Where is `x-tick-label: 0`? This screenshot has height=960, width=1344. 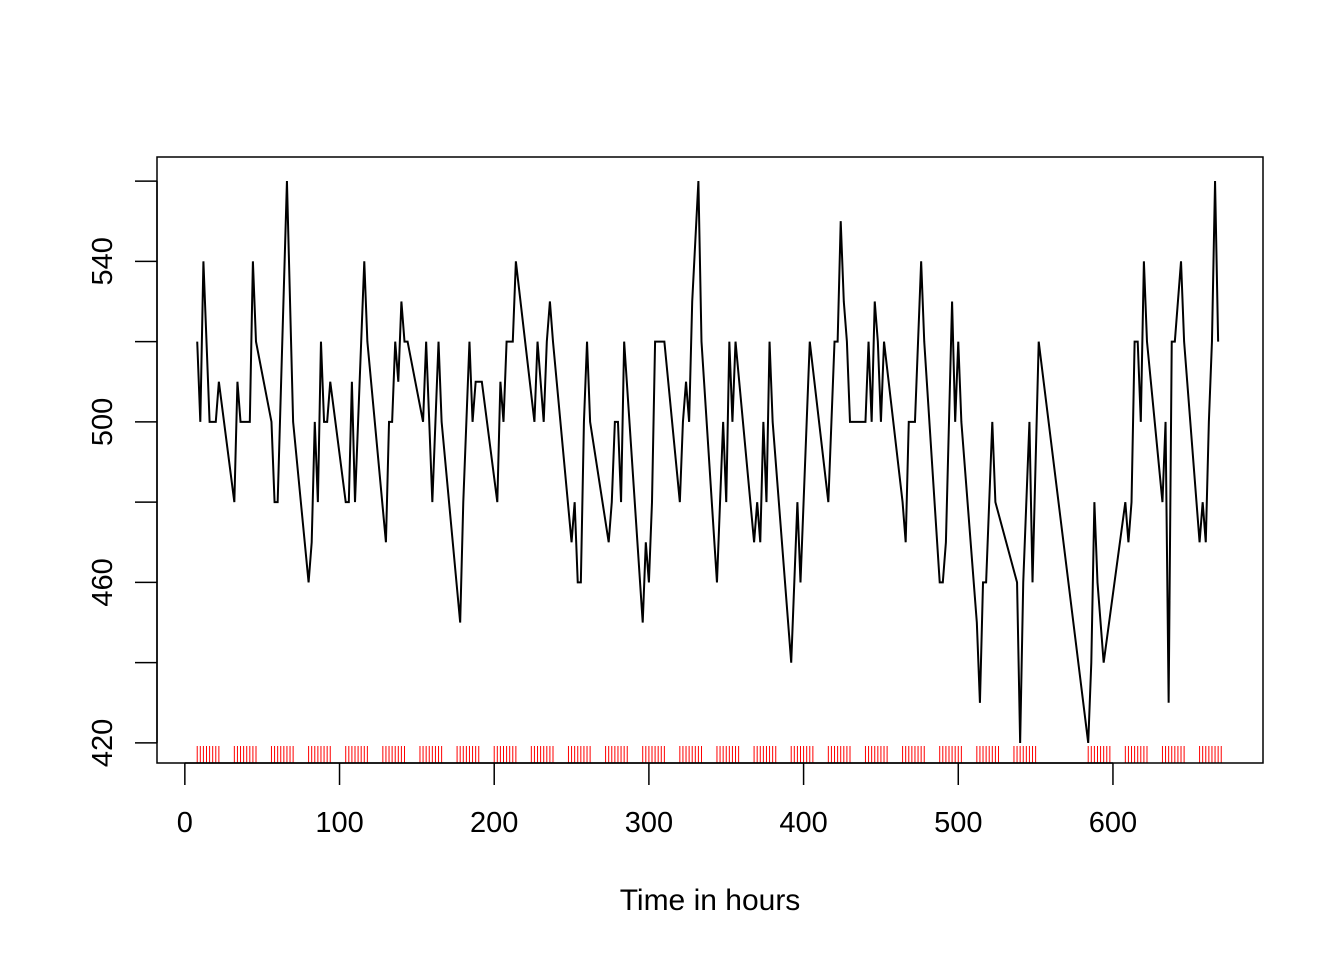 x-tick-label: 0 is located at coordinates (185, 823).